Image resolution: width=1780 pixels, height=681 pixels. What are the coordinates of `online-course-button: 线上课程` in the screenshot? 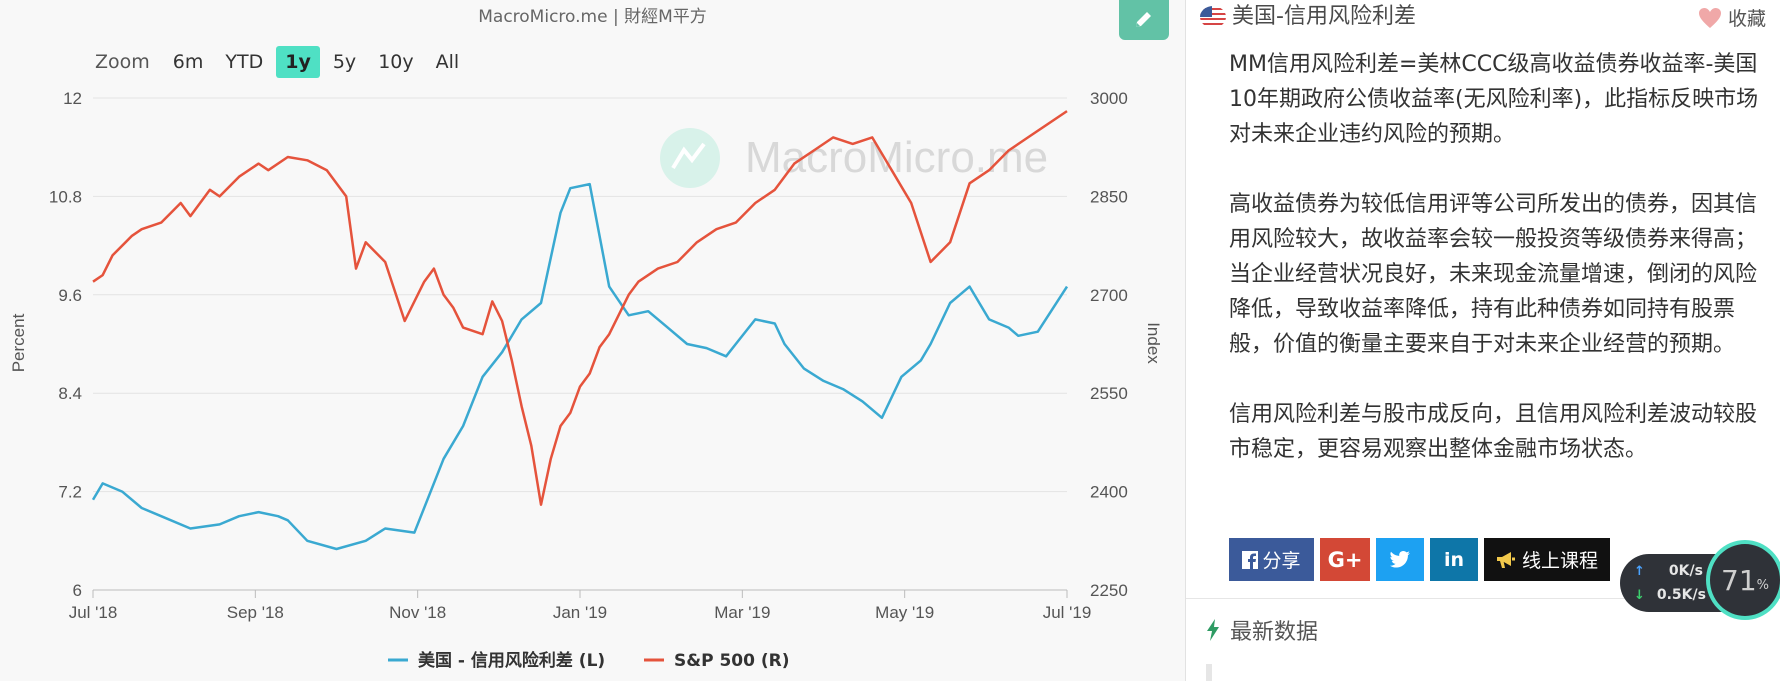 It's located at (1547, 559).